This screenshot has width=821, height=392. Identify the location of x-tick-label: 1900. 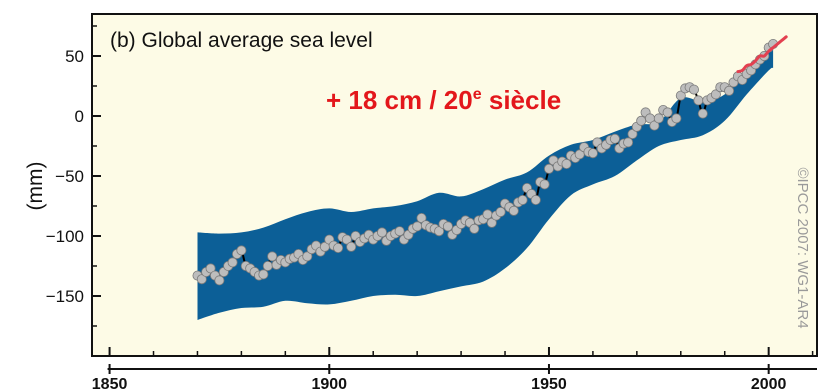
(329, 384).